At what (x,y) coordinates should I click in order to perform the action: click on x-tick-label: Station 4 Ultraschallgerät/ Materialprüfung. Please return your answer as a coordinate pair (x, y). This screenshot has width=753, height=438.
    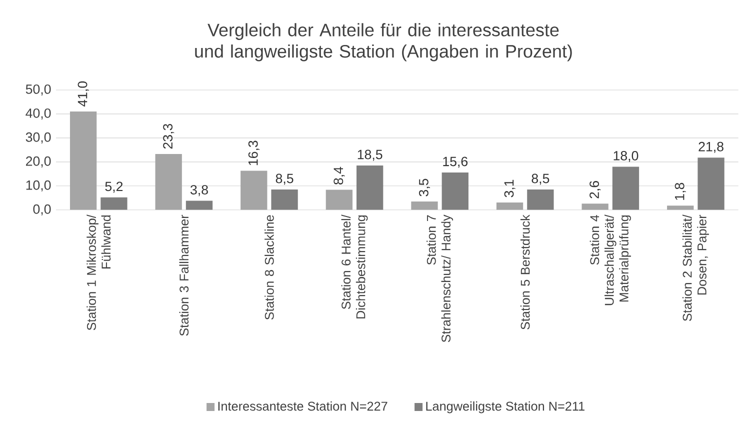
    Looking at the image, I should click on (610, 260).